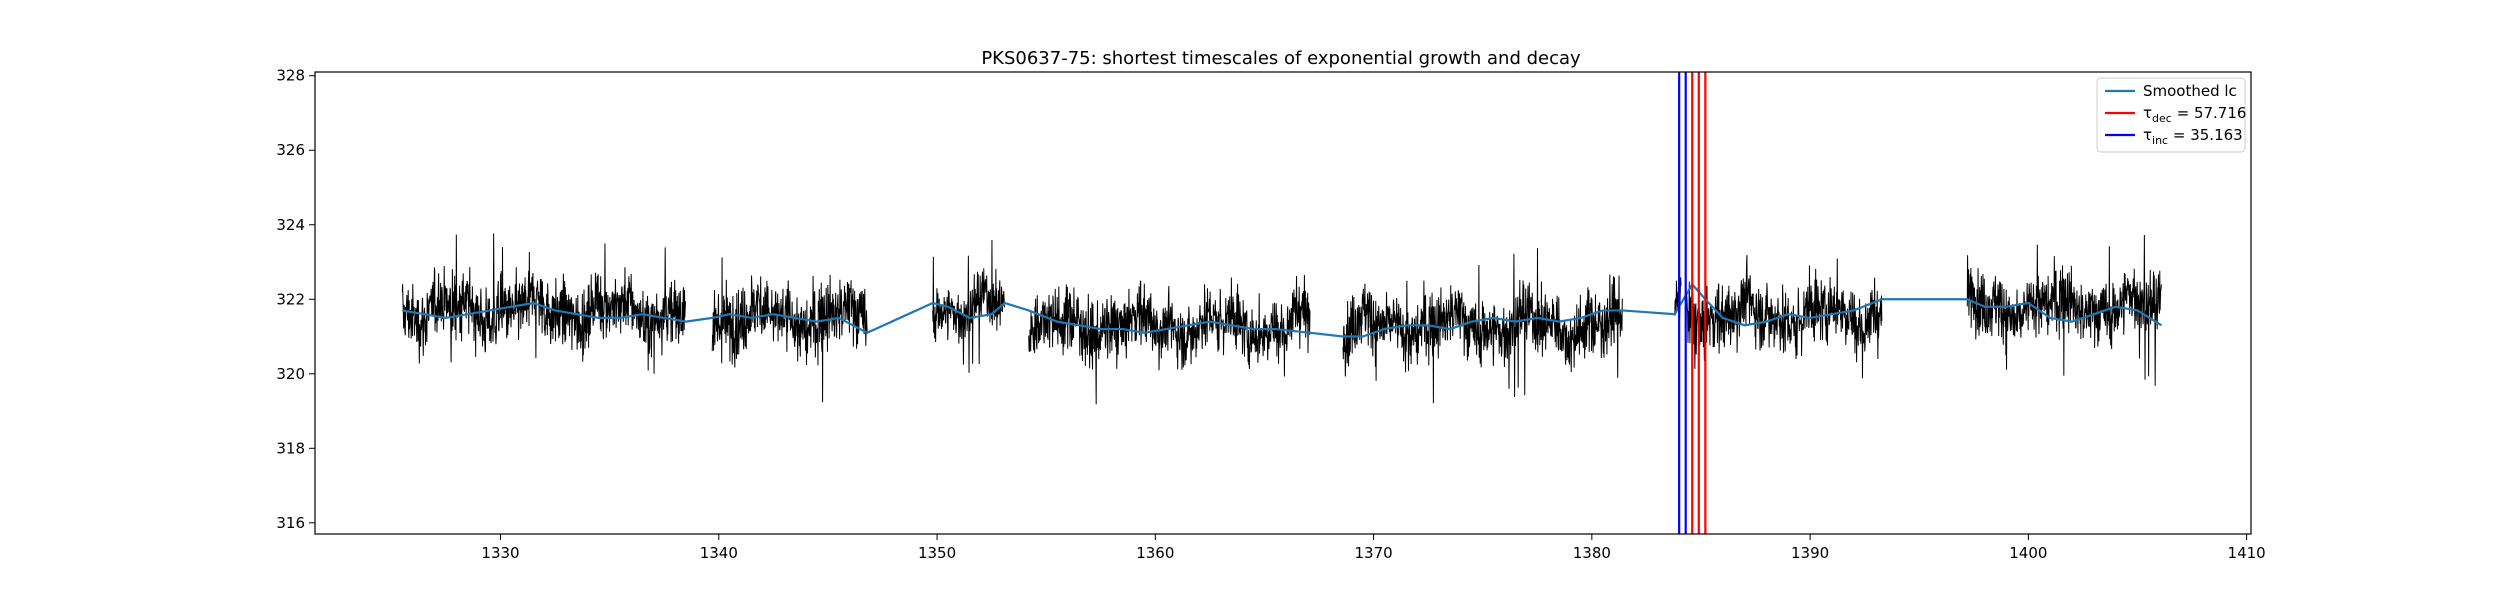 Image resolution: width=2500 pixels, height=600 pixels. What do you see at coordinates (290, 225) in the screenshot?
I see `y-tick-label: 324` at bounding box center [290, 225].